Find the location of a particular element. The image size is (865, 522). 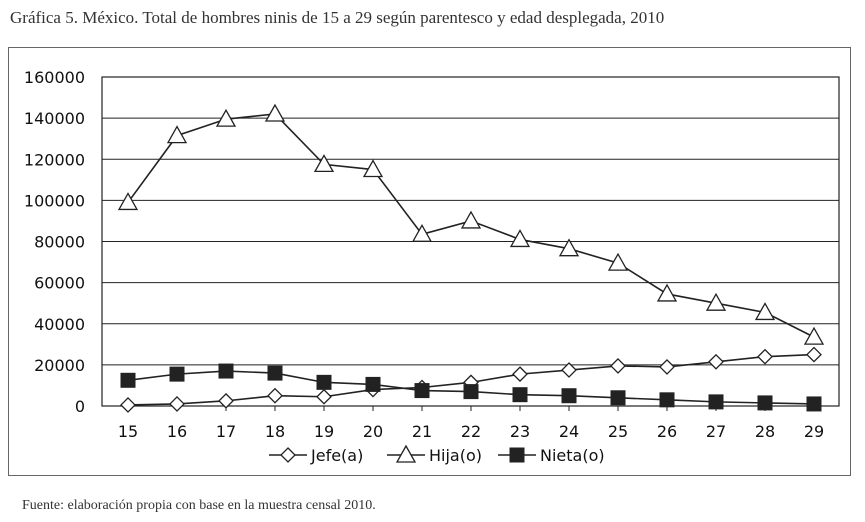

y-tick-label: 80000 is located at coordinates (59, 242).